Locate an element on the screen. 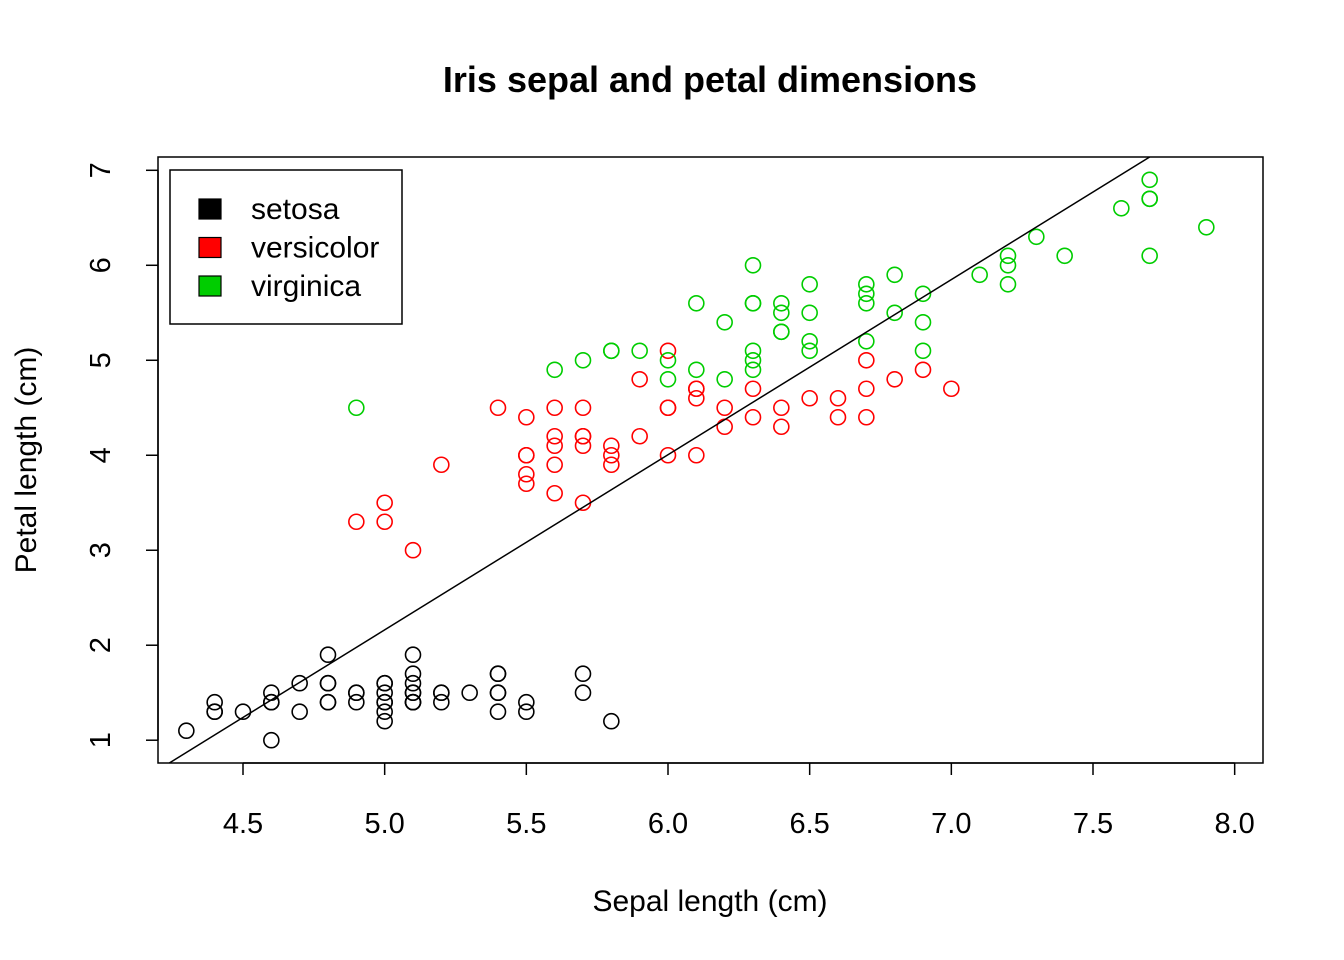 This screenshot has width=1344, height=960. legend: setosa versicolor virginica is located at coordinates (286, 247).